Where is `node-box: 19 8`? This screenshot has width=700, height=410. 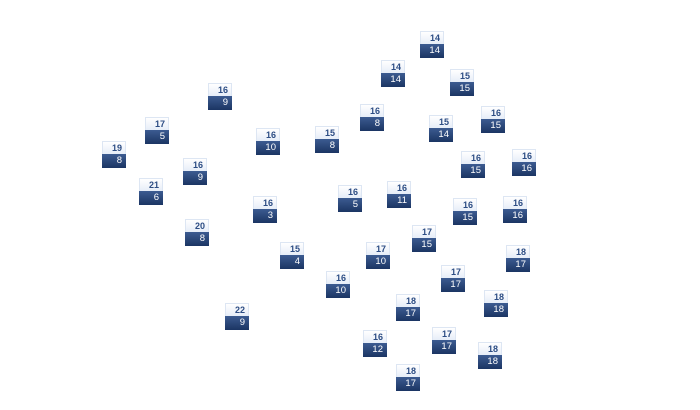 node-box: 19 8 is located at coordinates (114, 155).